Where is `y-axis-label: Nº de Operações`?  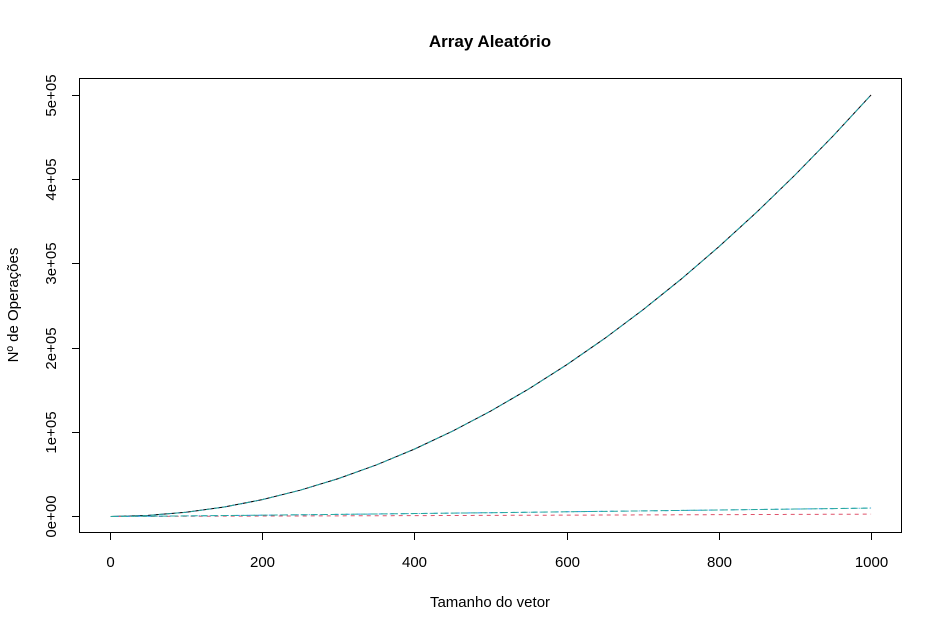
y-axis-label: Nº de Operações is located at coordinates (13, 305).